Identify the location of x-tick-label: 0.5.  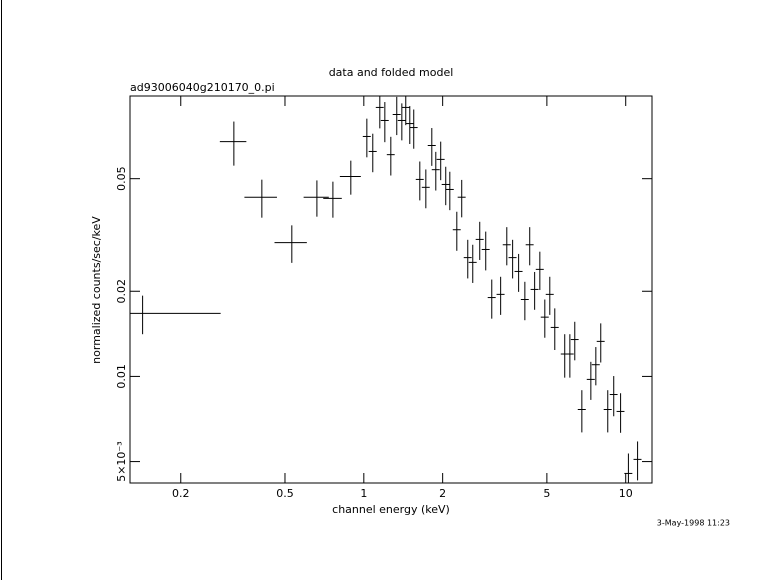
(285, 493).